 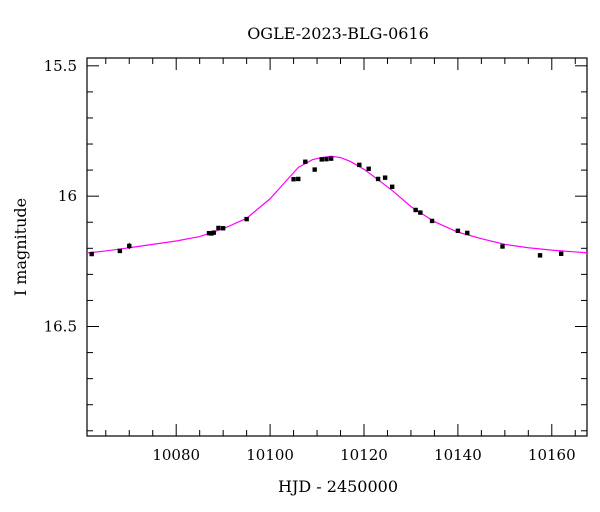 What do you see at coordinates (364, 455) in the screenshot?
I see `x-tick-label: 10120` at bounding box center [364, 455].